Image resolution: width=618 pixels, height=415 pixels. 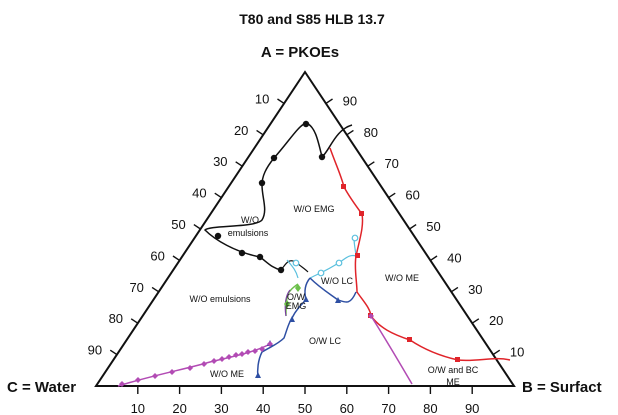 What do you see at coordinates (298, 337) in the screenshot?
I see `blue-markers` at bounding box center [298, 337].